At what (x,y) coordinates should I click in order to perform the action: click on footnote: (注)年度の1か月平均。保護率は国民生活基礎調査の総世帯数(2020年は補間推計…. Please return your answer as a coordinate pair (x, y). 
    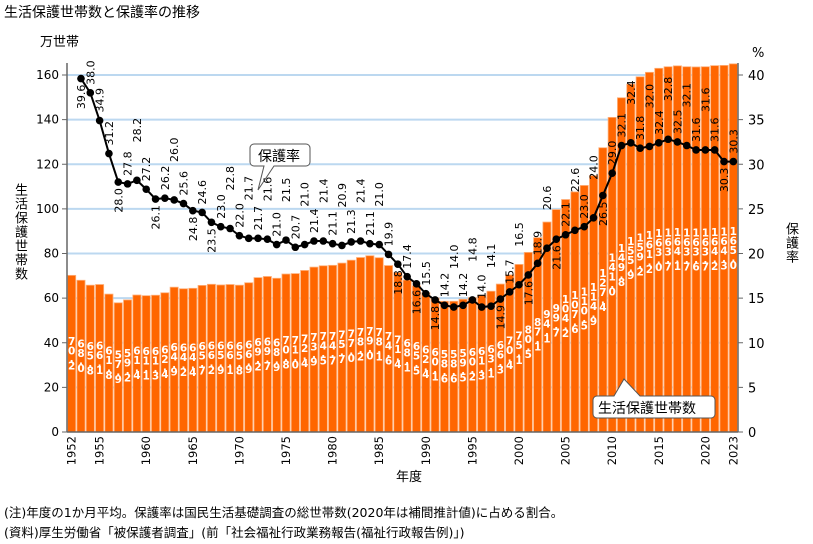
    Looking at the image, I should click on (284, 512).